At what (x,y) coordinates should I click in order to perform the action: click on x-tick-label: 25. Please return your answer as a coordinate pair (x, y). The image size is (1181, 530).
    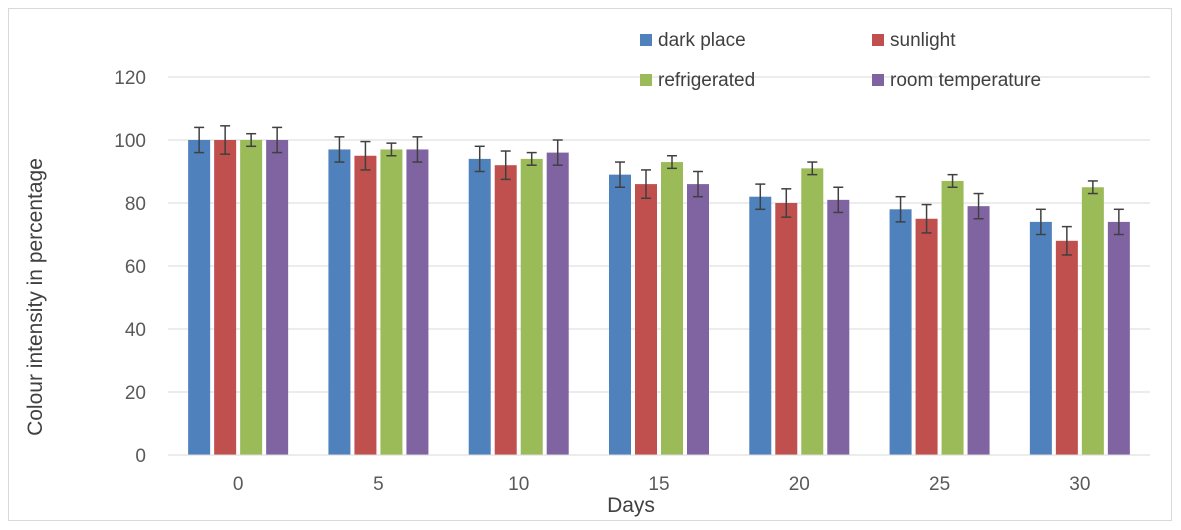
    Looking at the image, I should click on (939, 484).